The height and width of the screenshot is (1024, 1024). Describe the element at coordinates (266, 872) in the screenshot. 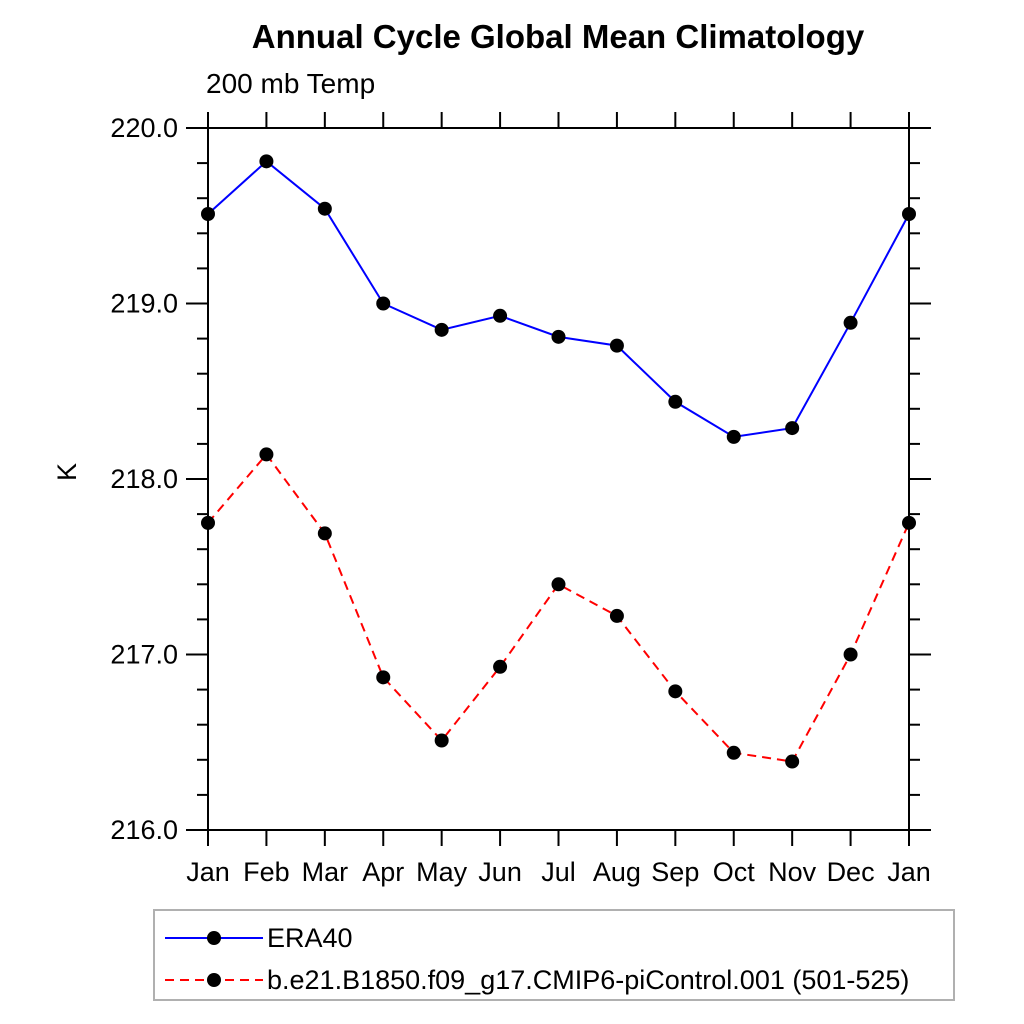

I see `x-axis-tick-label: Feb` at that location.